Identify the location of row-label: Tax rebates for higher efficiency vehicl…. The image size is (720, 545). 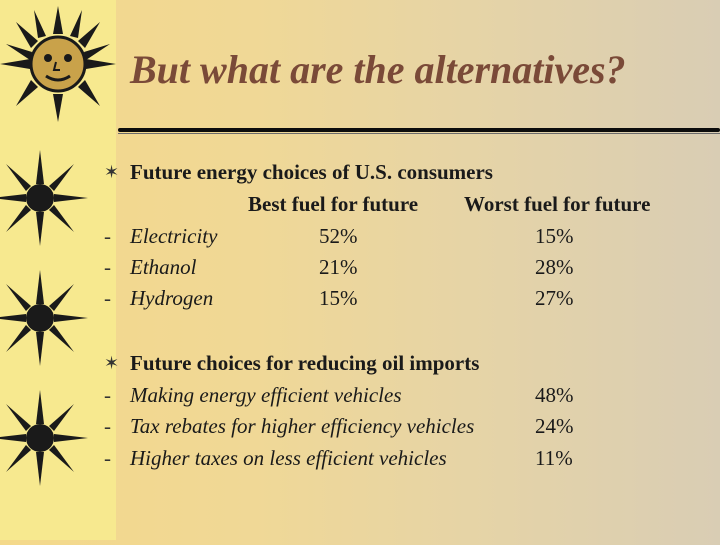
(302, 426).